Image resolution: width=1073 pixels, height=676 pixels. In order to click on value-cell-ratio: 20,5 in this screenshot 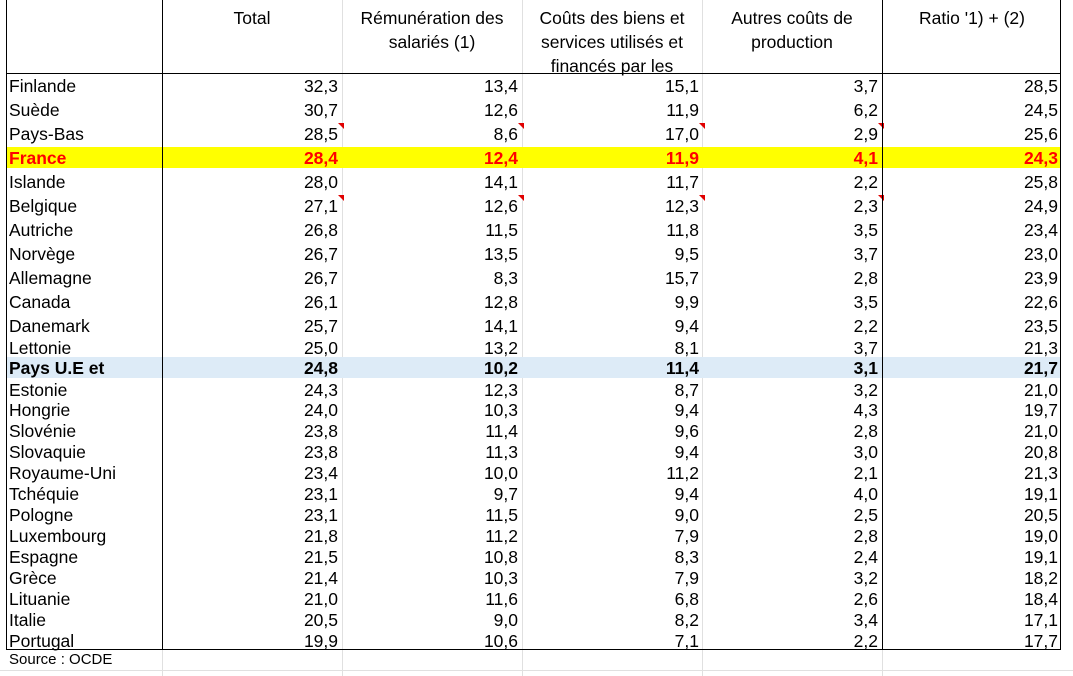, I will do `click(1040, 515)`.